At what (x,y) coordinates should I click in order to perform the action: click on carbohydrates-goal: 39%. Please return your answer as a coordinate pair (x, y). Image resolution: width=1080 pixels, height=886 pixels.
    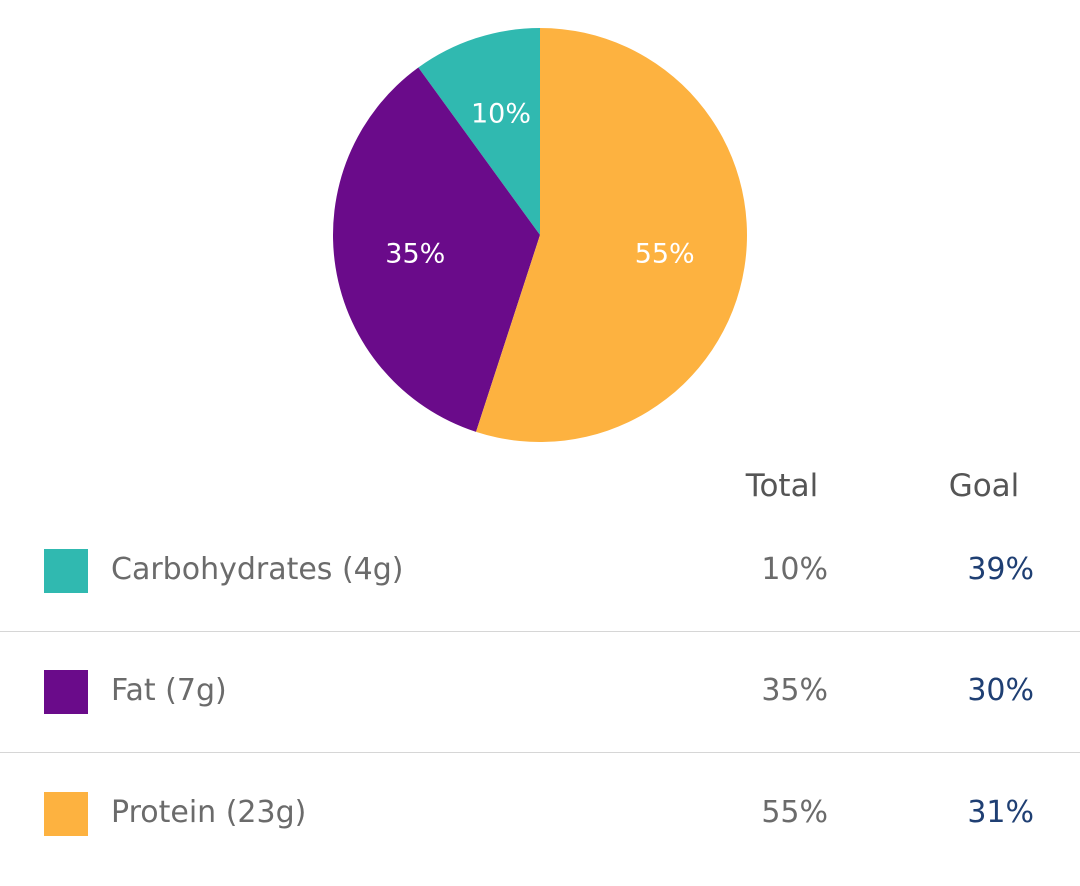
    Looking at the image, I should click on (1000, 569).